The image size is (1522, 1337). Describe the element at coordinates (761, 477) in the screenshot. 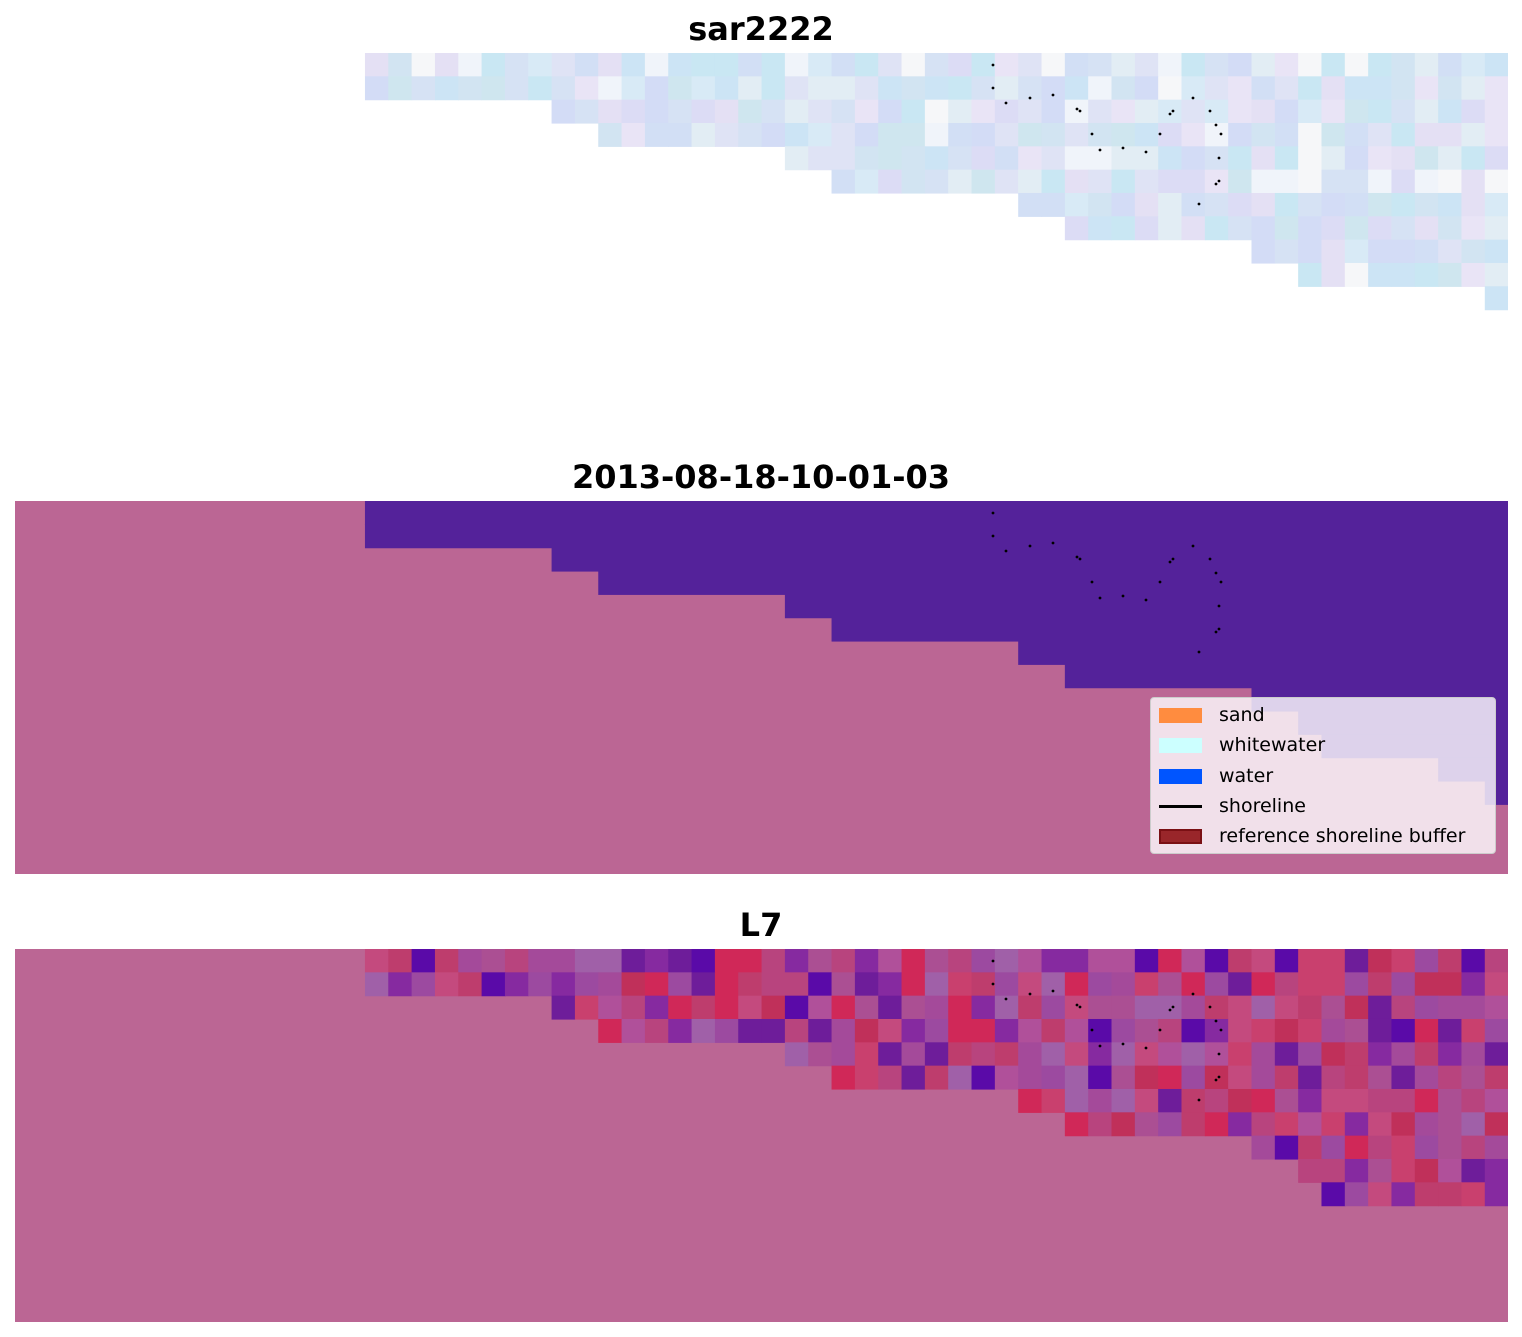

I see `panel-title-date: 2013-08-18-10-01-03` at that location.